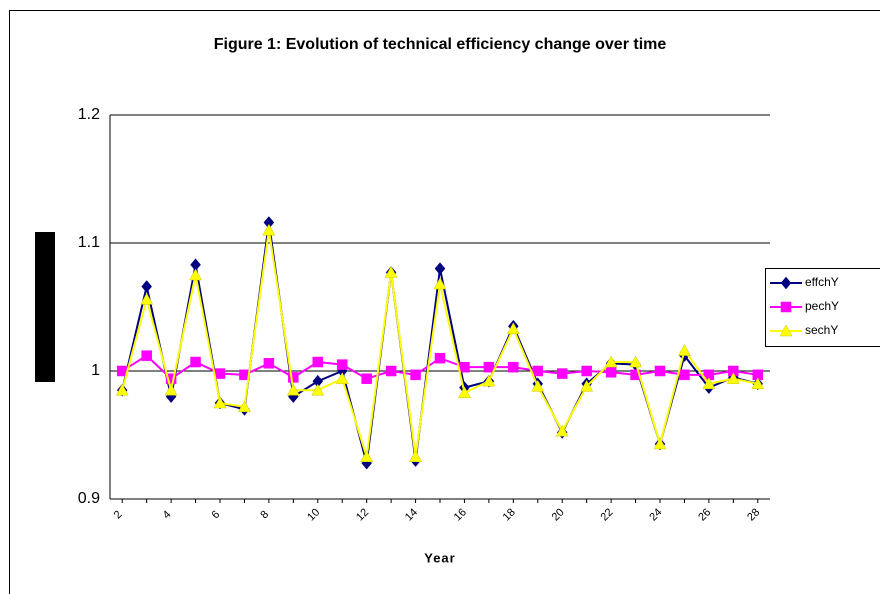 The height and width of the screenshot is (594, 880). What do you see at coordinates (45, 307) in the screenshot?
I see `y-axis-label-block` at bounding box center [45, 307].